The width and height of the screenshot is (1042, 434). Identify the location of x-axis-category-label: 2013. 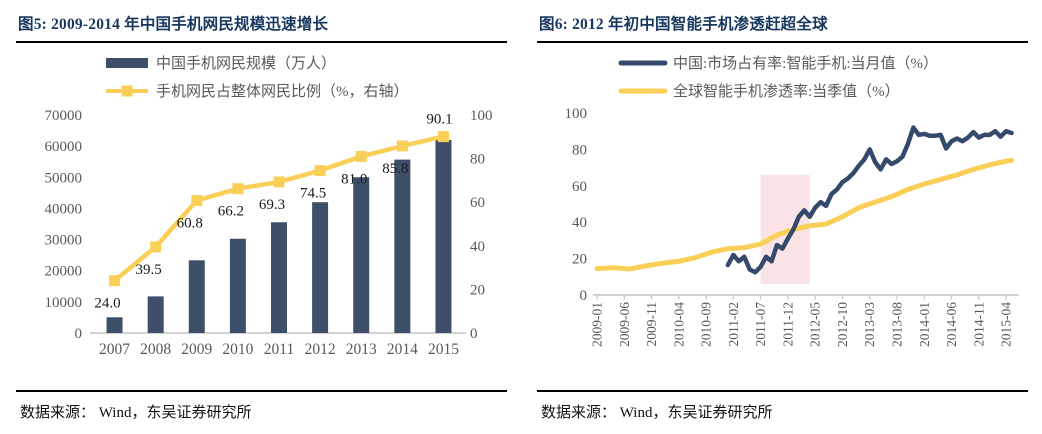
(361, 349).